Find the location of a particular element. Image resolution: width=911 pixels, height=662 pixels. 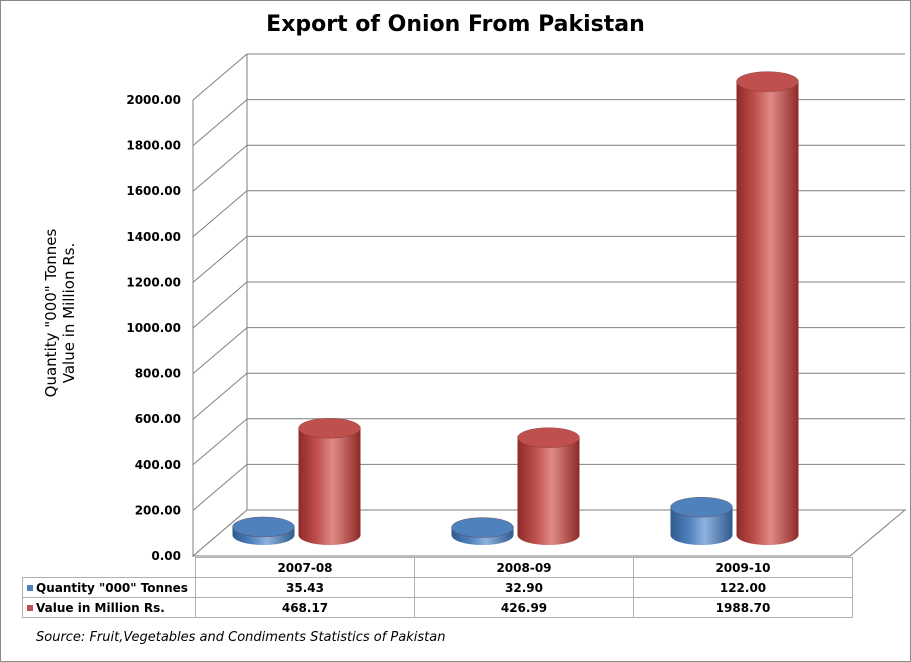

data-label: 35.43 is located at coordinates (305, 587).